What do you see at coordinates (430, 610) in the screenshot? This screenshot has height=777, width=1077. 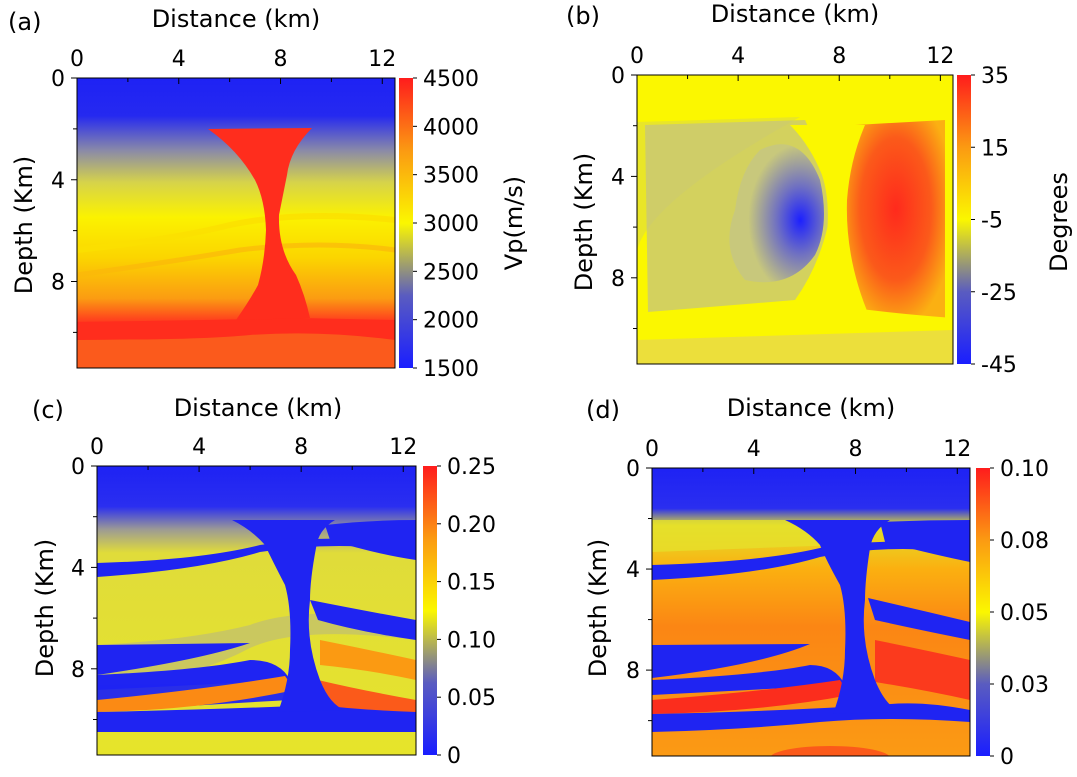 I see `colorbar-c` at bounding box center [430, 610].